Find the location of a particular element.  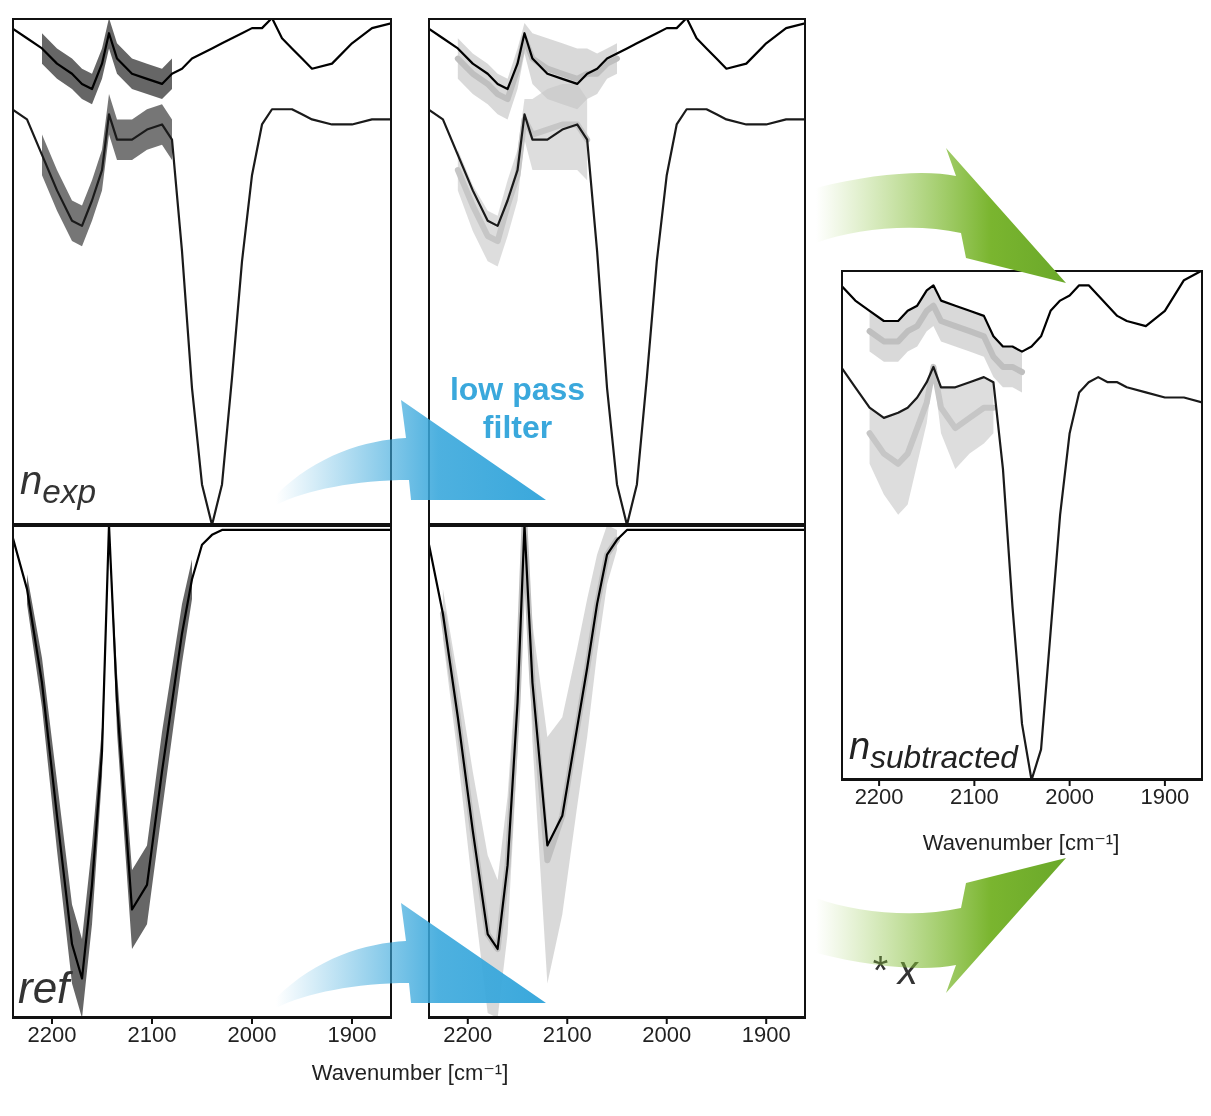

annotation: n$_{subtracted}$ is located at coordinates (933, 750).